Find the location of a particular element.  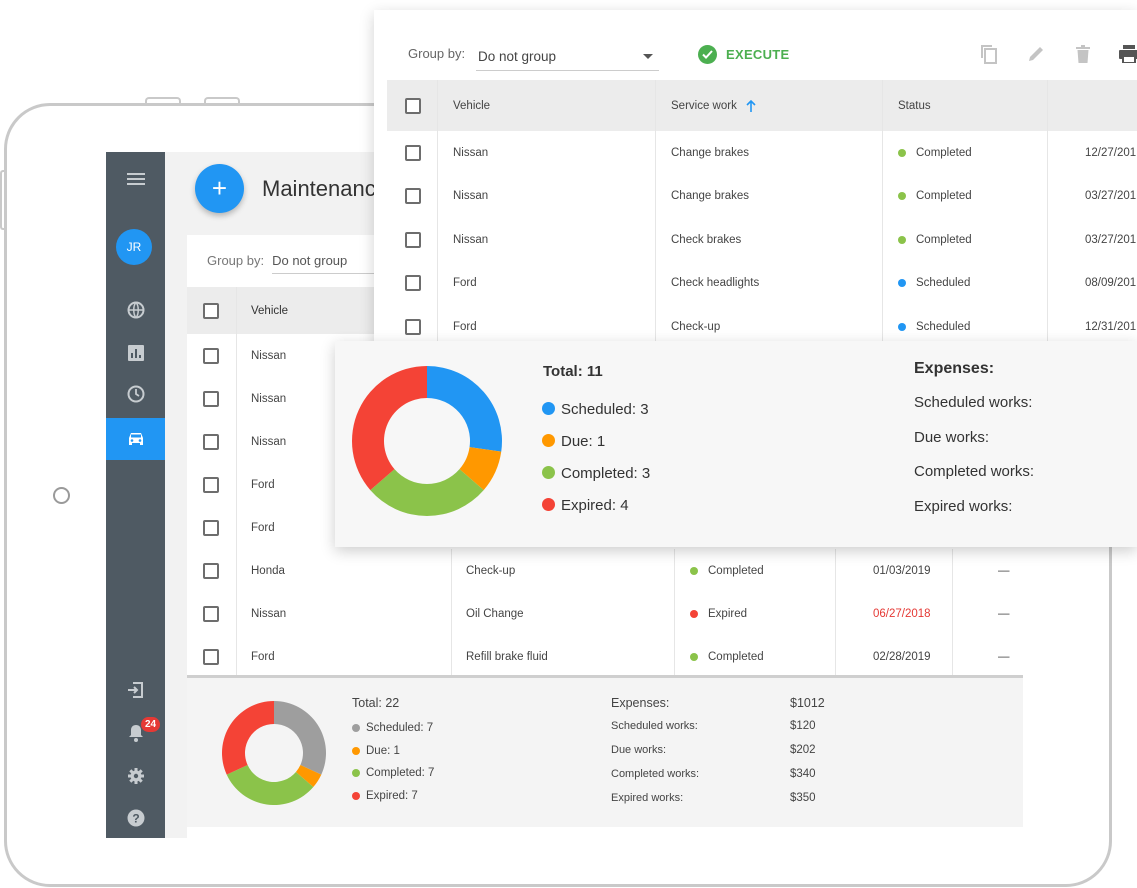

expense-line-value: $202 is located at coordinates (803, 750).